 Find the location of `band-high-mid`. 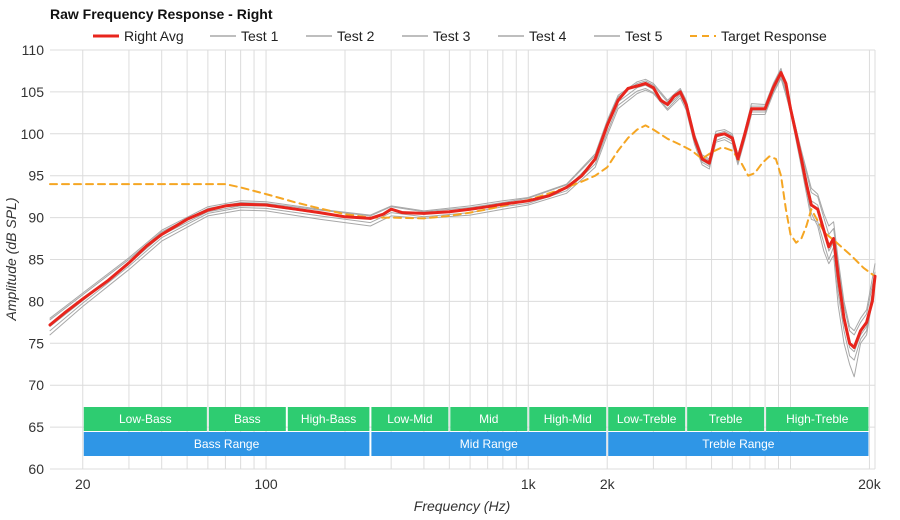

band-high-mid is located at coordinates (568, 419).